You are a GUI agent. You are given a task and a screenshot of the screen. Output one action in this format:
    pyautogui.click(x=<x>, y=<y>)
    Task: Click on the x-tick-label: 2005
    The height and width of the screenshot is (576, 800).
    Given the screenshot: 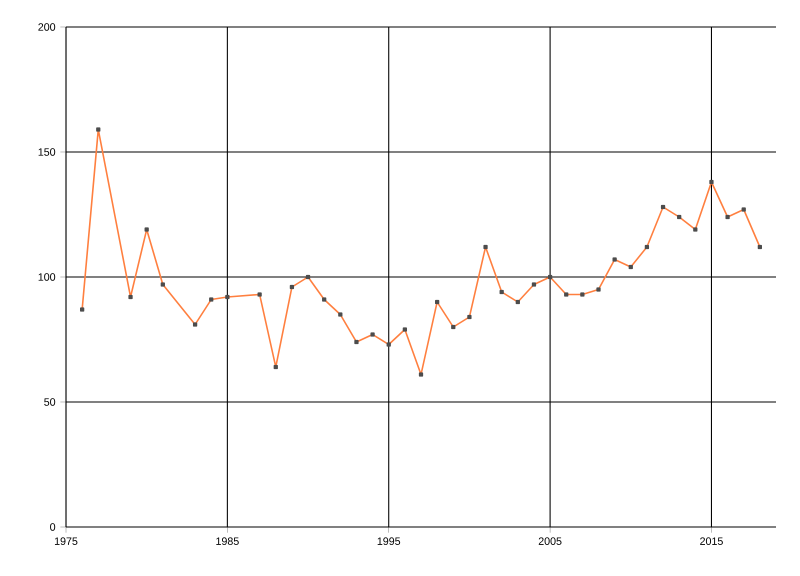 What is the action you would take?
    pyautogui.click(x=550, y=541)
    